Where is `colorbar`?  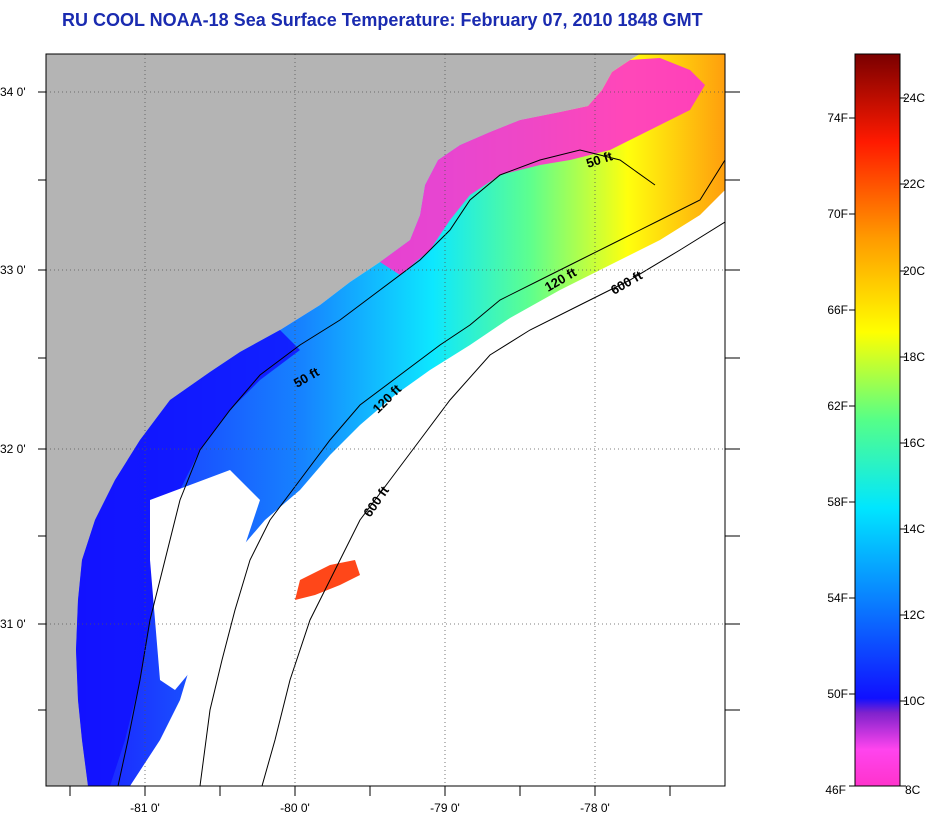 colorbar is located at coordinates (877, 420).